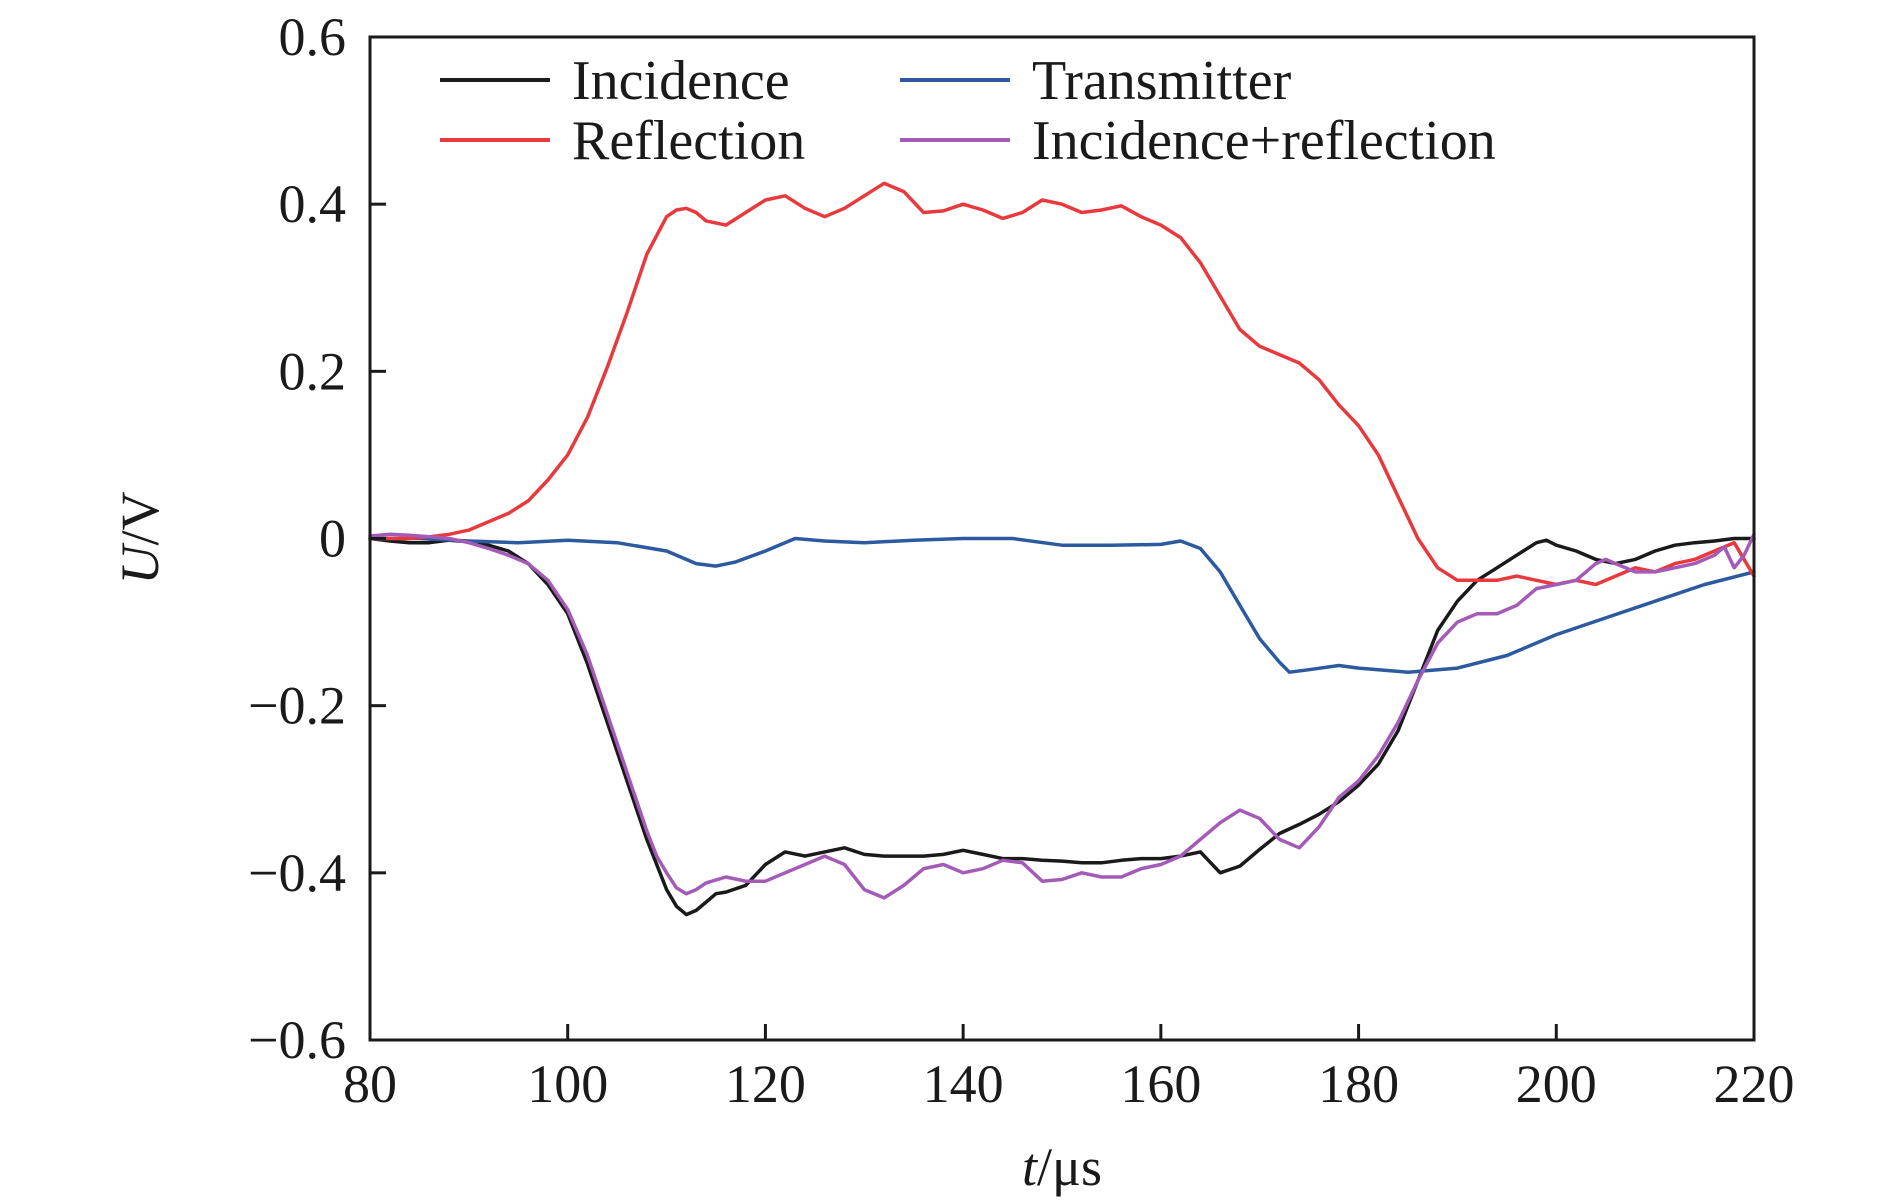 The width and height of the screenshot is (1890, 1203). What do you see at coordinates (1030, 1167) in the screenshot?
I see `x-axis-title-italic: t` at bounding box center [1030, 1167].